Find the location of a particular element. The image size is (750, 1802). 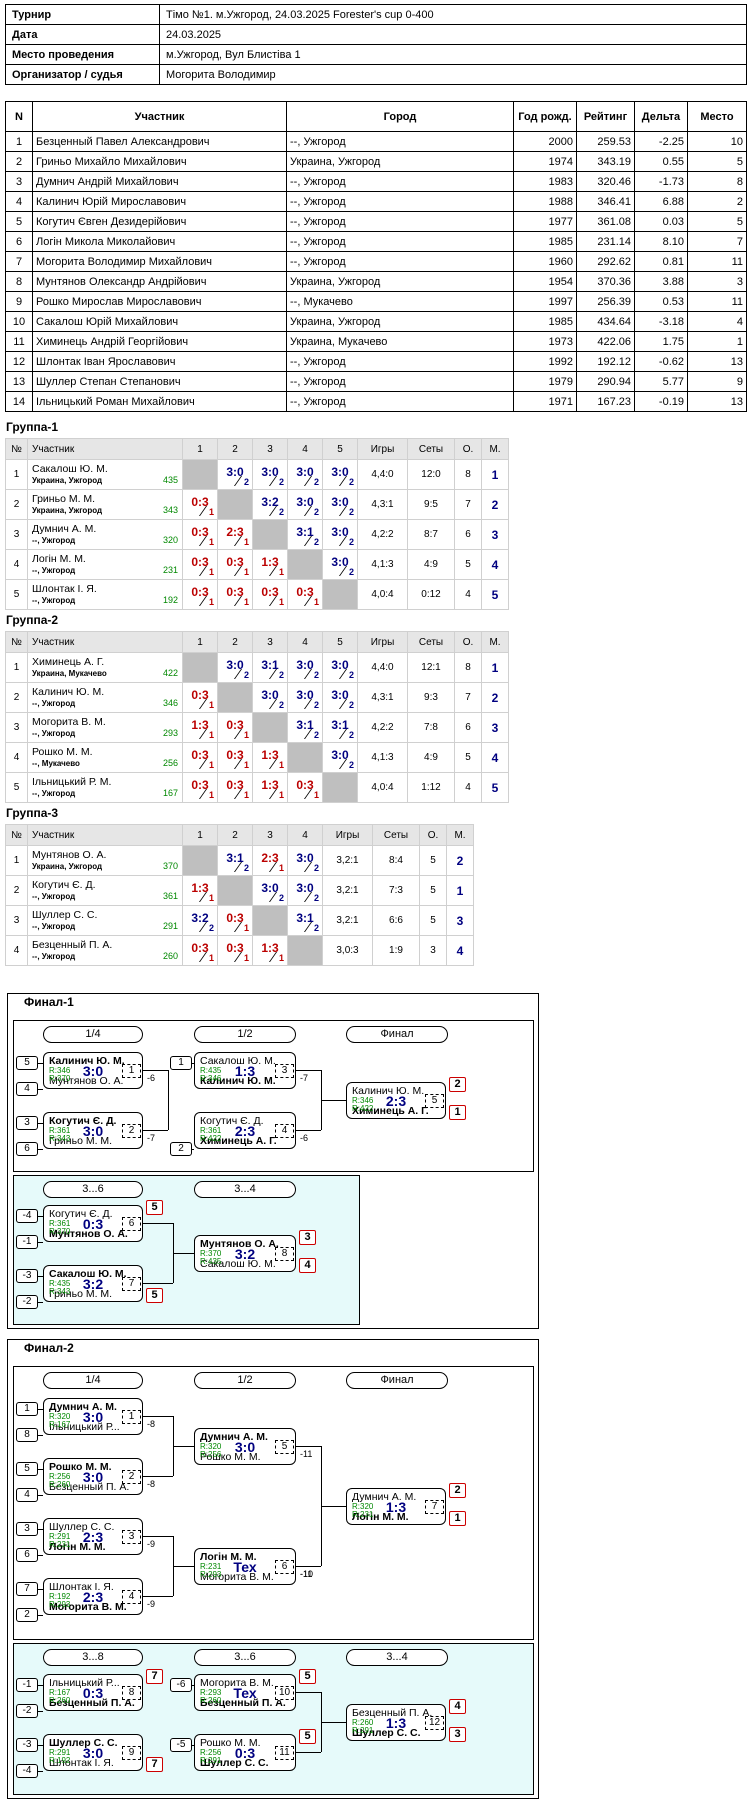

link-label: -8 is located at coordinates (151, 1424).